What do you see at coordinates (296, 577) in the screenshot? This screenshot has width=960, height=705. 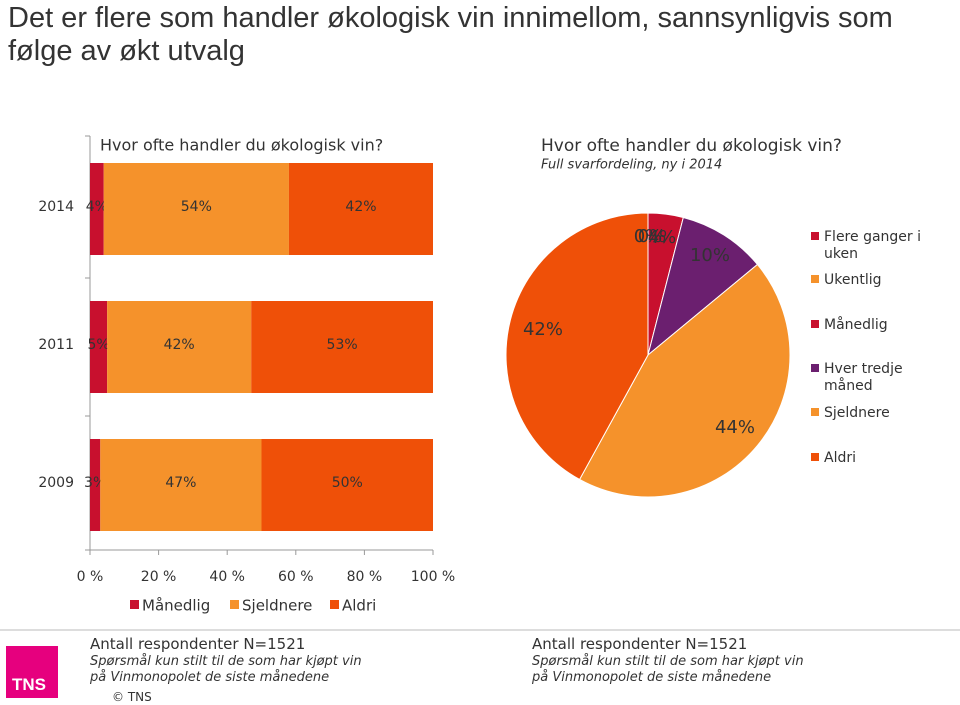 I see `x-tick-label: 60 %` at bounding box center [296, 577].